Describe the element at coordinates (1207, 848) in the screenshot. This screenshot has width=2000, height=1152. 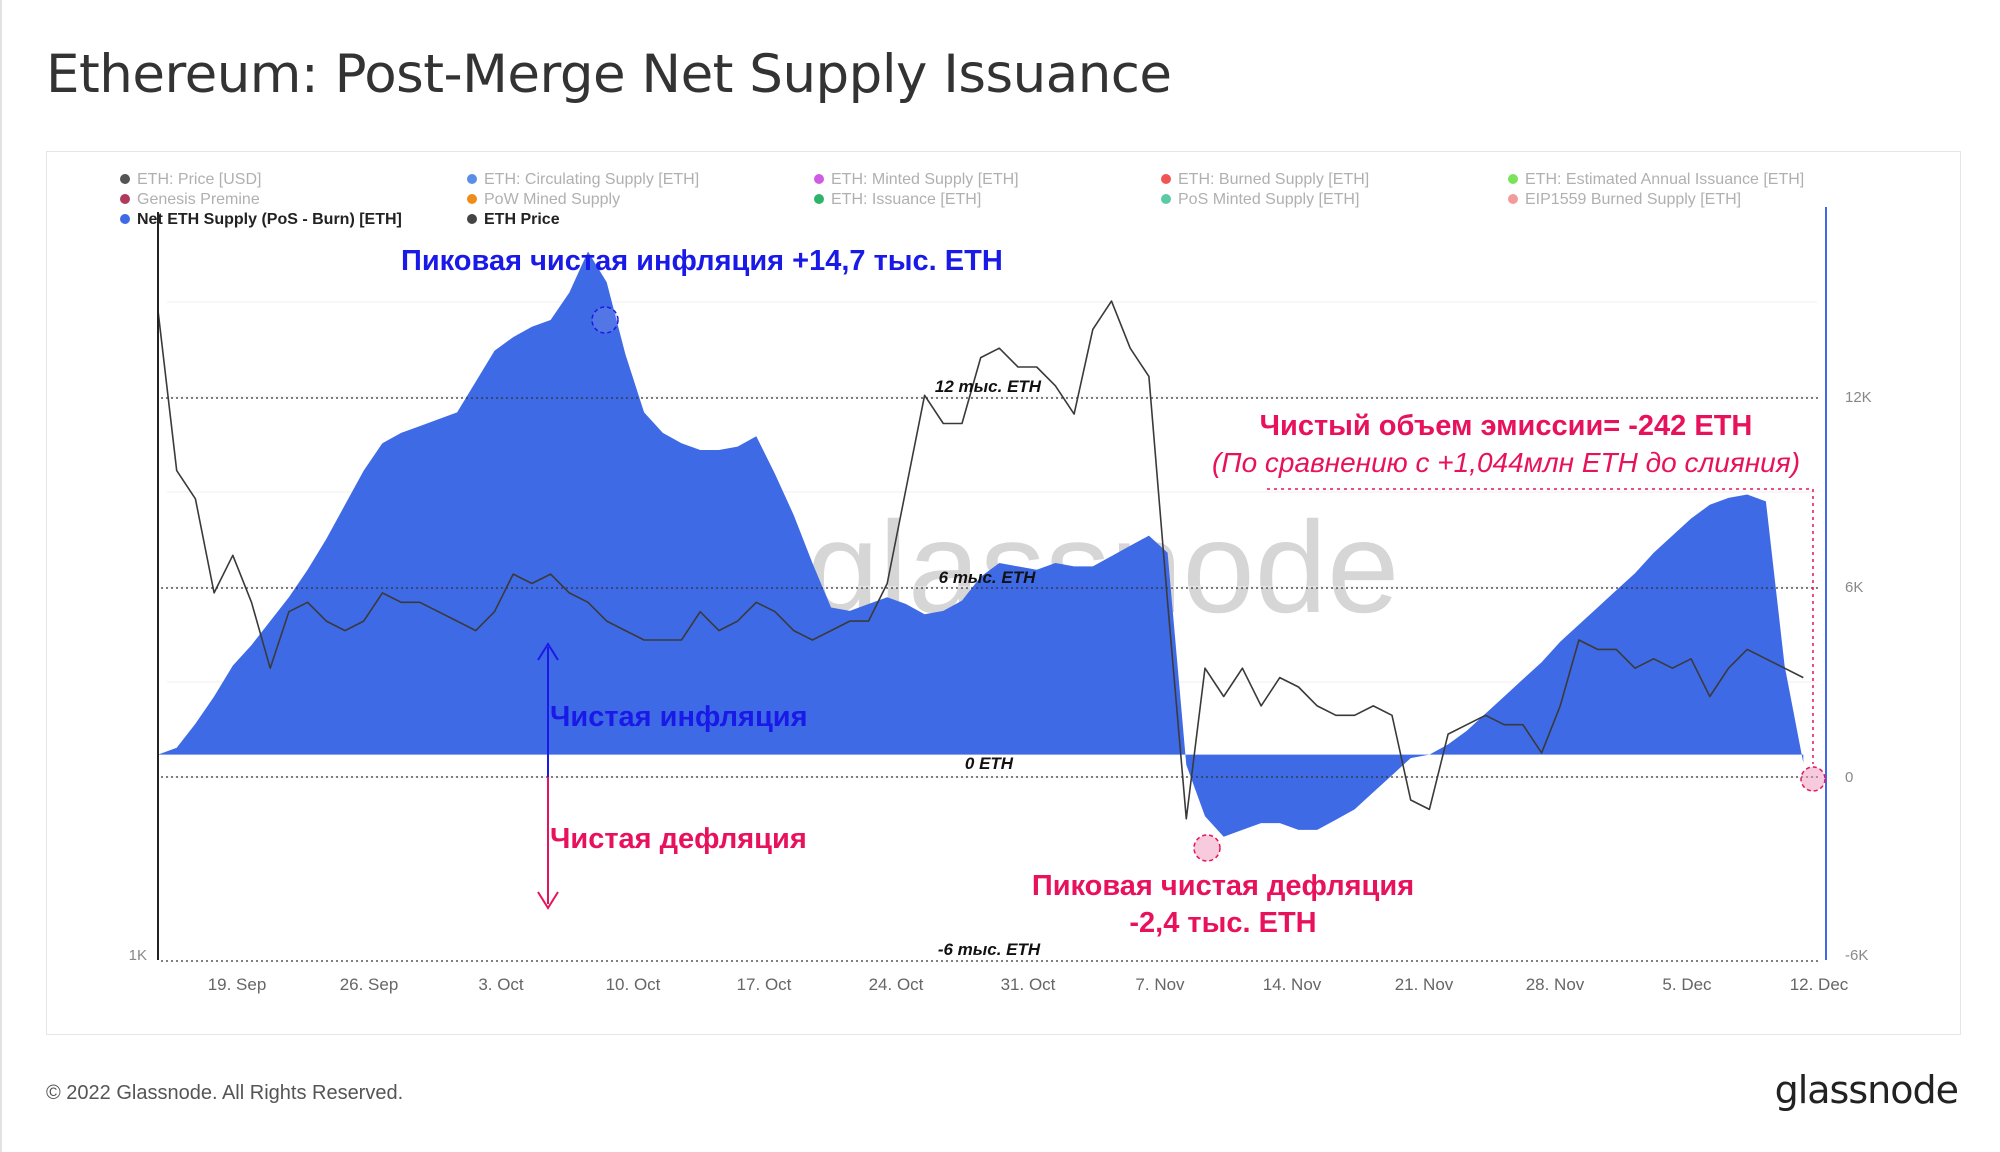
I see `peak-deflation-marker` at that location.